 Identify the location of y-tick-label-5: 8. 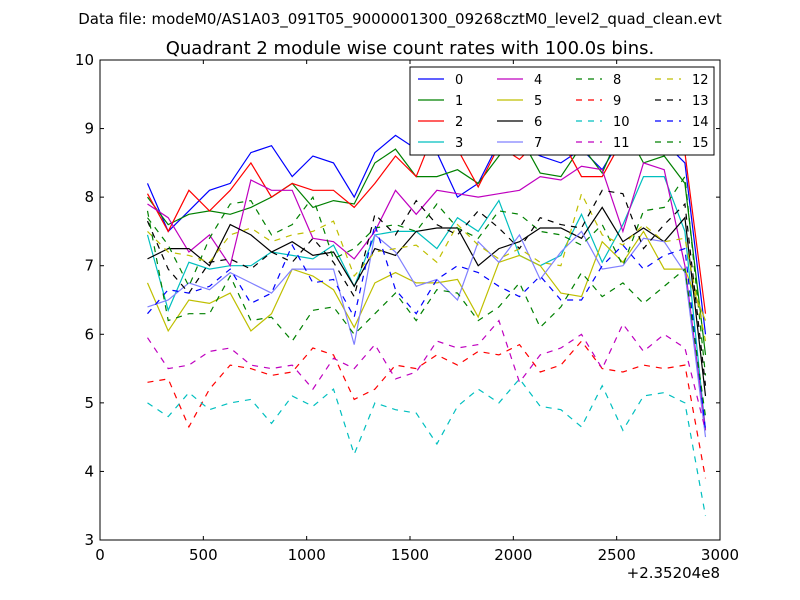
(89, 197).